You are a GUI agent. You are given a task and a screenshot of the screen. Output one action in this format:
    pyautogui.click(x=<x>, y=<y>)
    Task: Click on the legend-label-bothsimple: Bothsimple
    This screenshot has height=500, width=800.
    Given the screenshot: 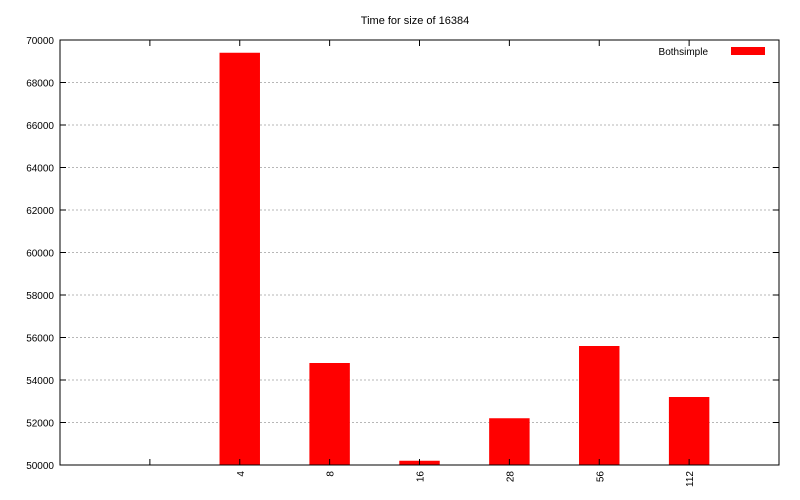 What is the action you would take?
    pyautogui.click(x=684, y=52)
    